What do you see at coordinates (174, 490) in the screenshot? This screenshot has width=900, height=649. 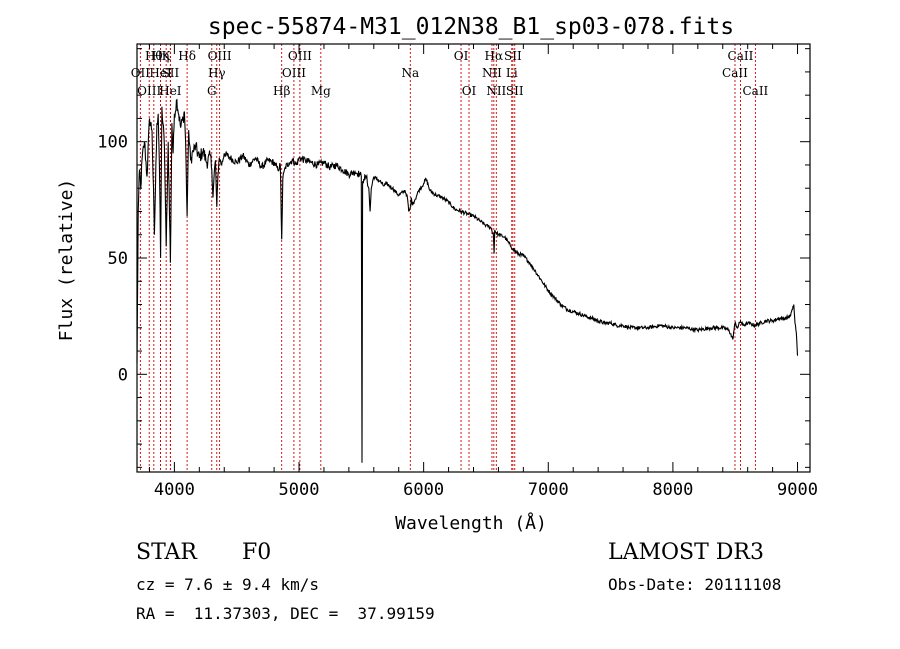 I see `x-tick-label-0: 4000` at bounding box center [174, 490].